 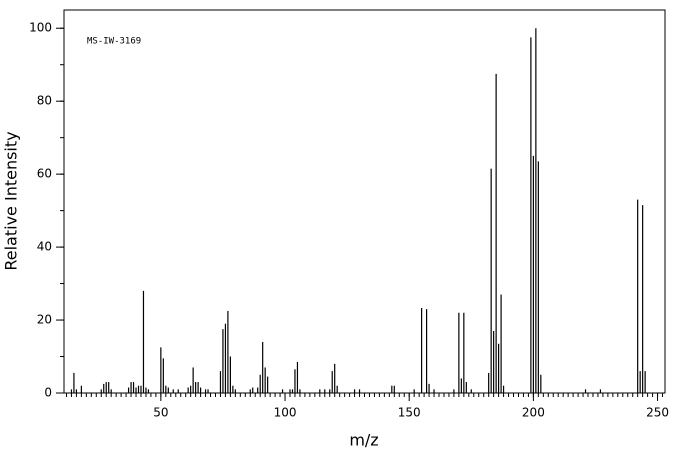 What do you see at coordinates (409, 413) in the screenshot?
I see `x-tick-label: 150` at bounding box center [409, 413].